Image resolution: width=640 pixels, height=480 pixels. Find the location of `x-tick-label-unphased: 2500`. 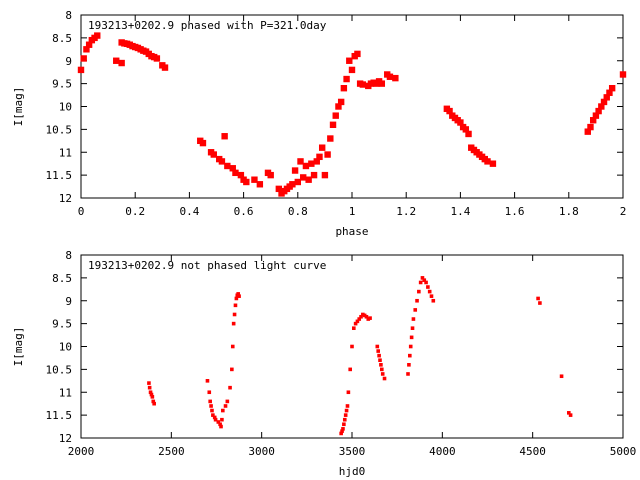

x-tick-label-unphased: 2500 is located at coordinates (171, 451).